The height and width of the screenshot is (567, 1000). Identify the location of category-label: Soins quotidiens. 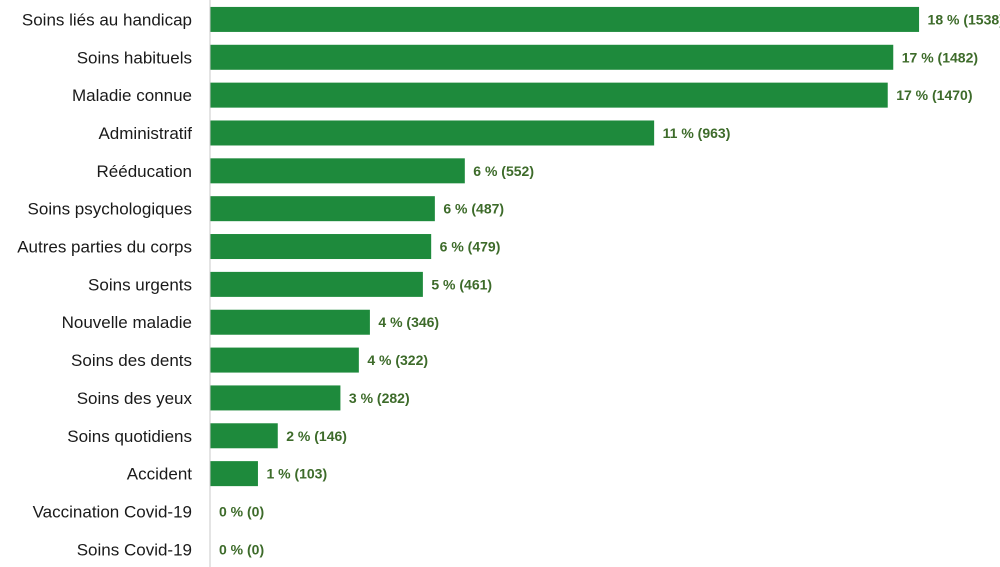
(129, 436).